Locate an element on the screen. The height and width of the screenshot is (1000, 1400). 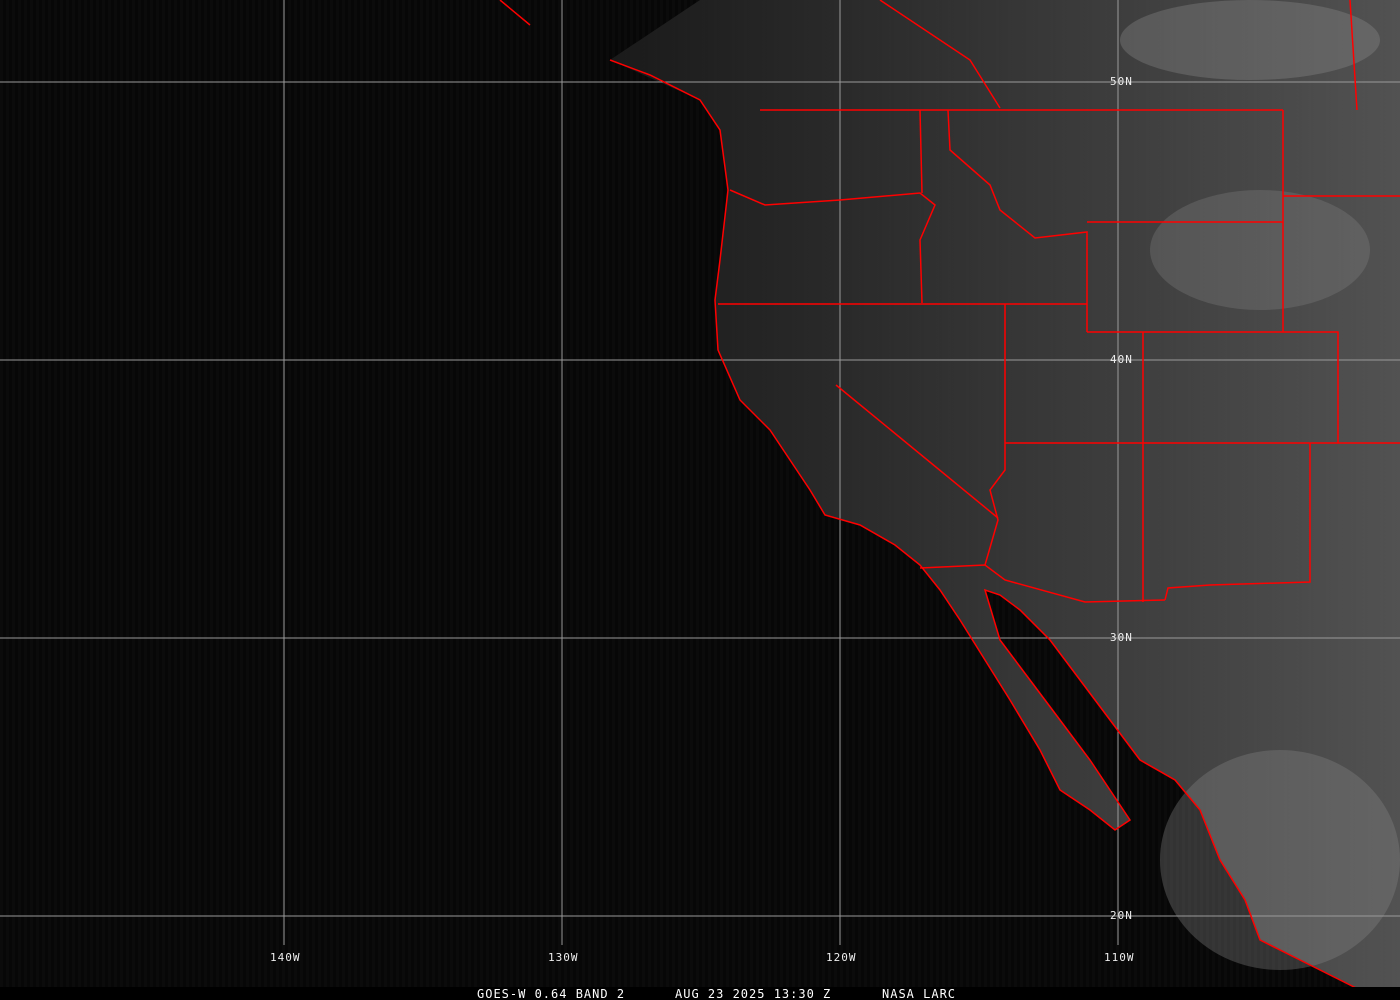
lat-label: 20N is located at coordinates (1121, 915).